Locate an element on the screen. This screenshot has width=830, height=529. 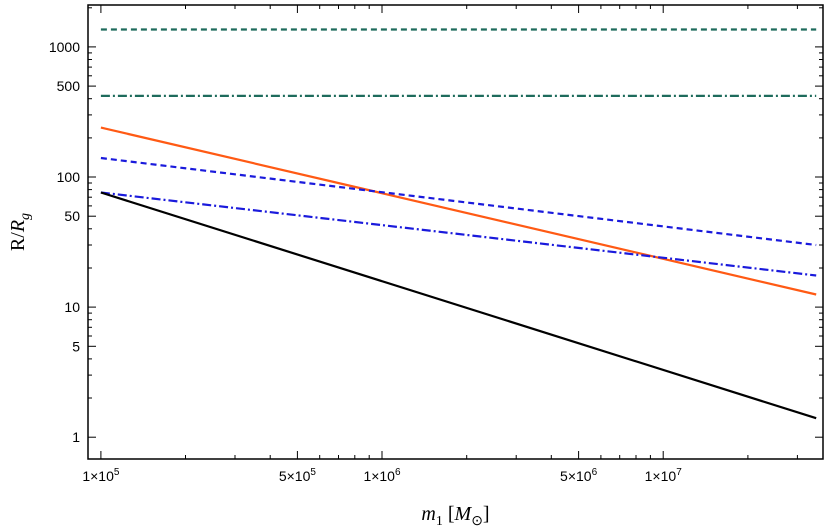
x-axis-title: m1 [M⊙] is located at coordinates (455, 516).